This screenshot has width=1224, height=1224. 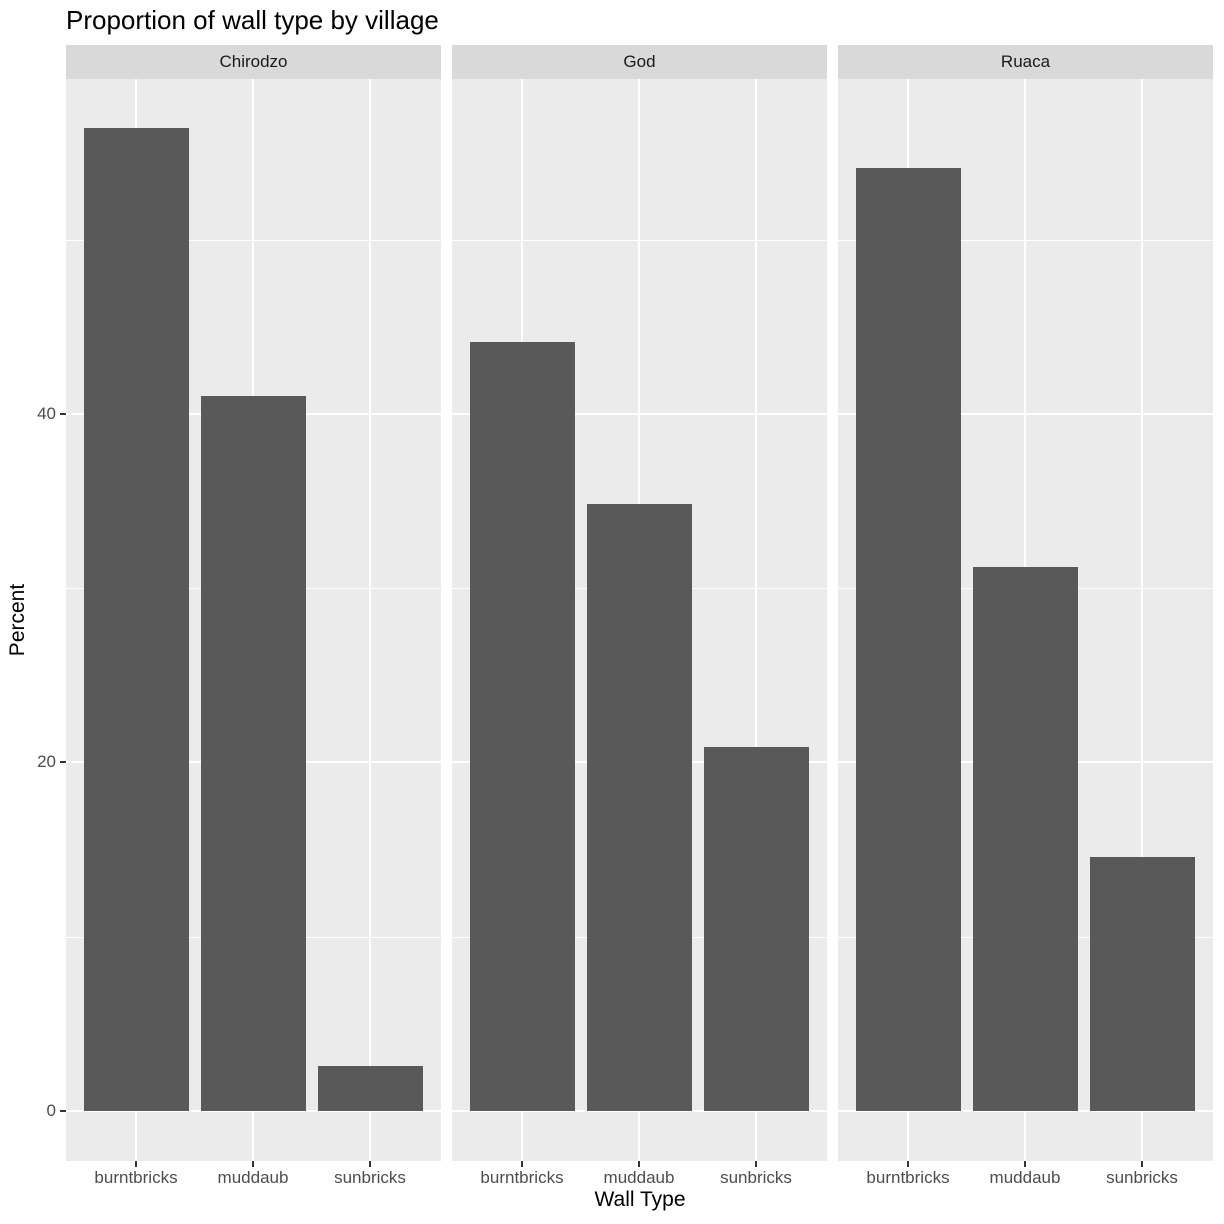 What do you see at coordinates (253, 62) in the screenshot?
I see `facet-strip-label: Chirodzo` at bounding box center [253, 62].